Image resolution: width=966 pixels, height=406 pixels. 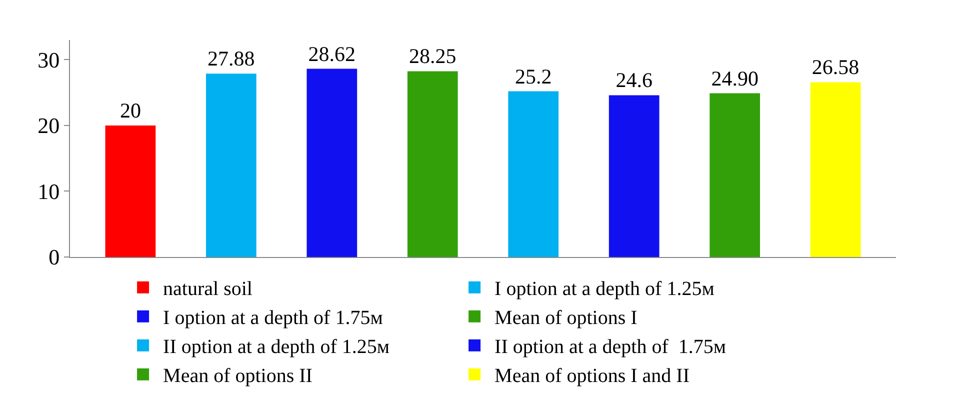 I want to click on data-label: 28.62, so click(x=332, y=54).